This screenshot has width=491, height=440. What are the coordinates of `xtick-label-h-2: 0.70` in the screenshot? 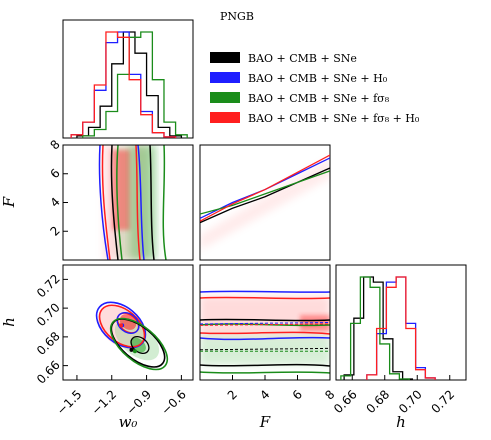 It's located at (410, 401).